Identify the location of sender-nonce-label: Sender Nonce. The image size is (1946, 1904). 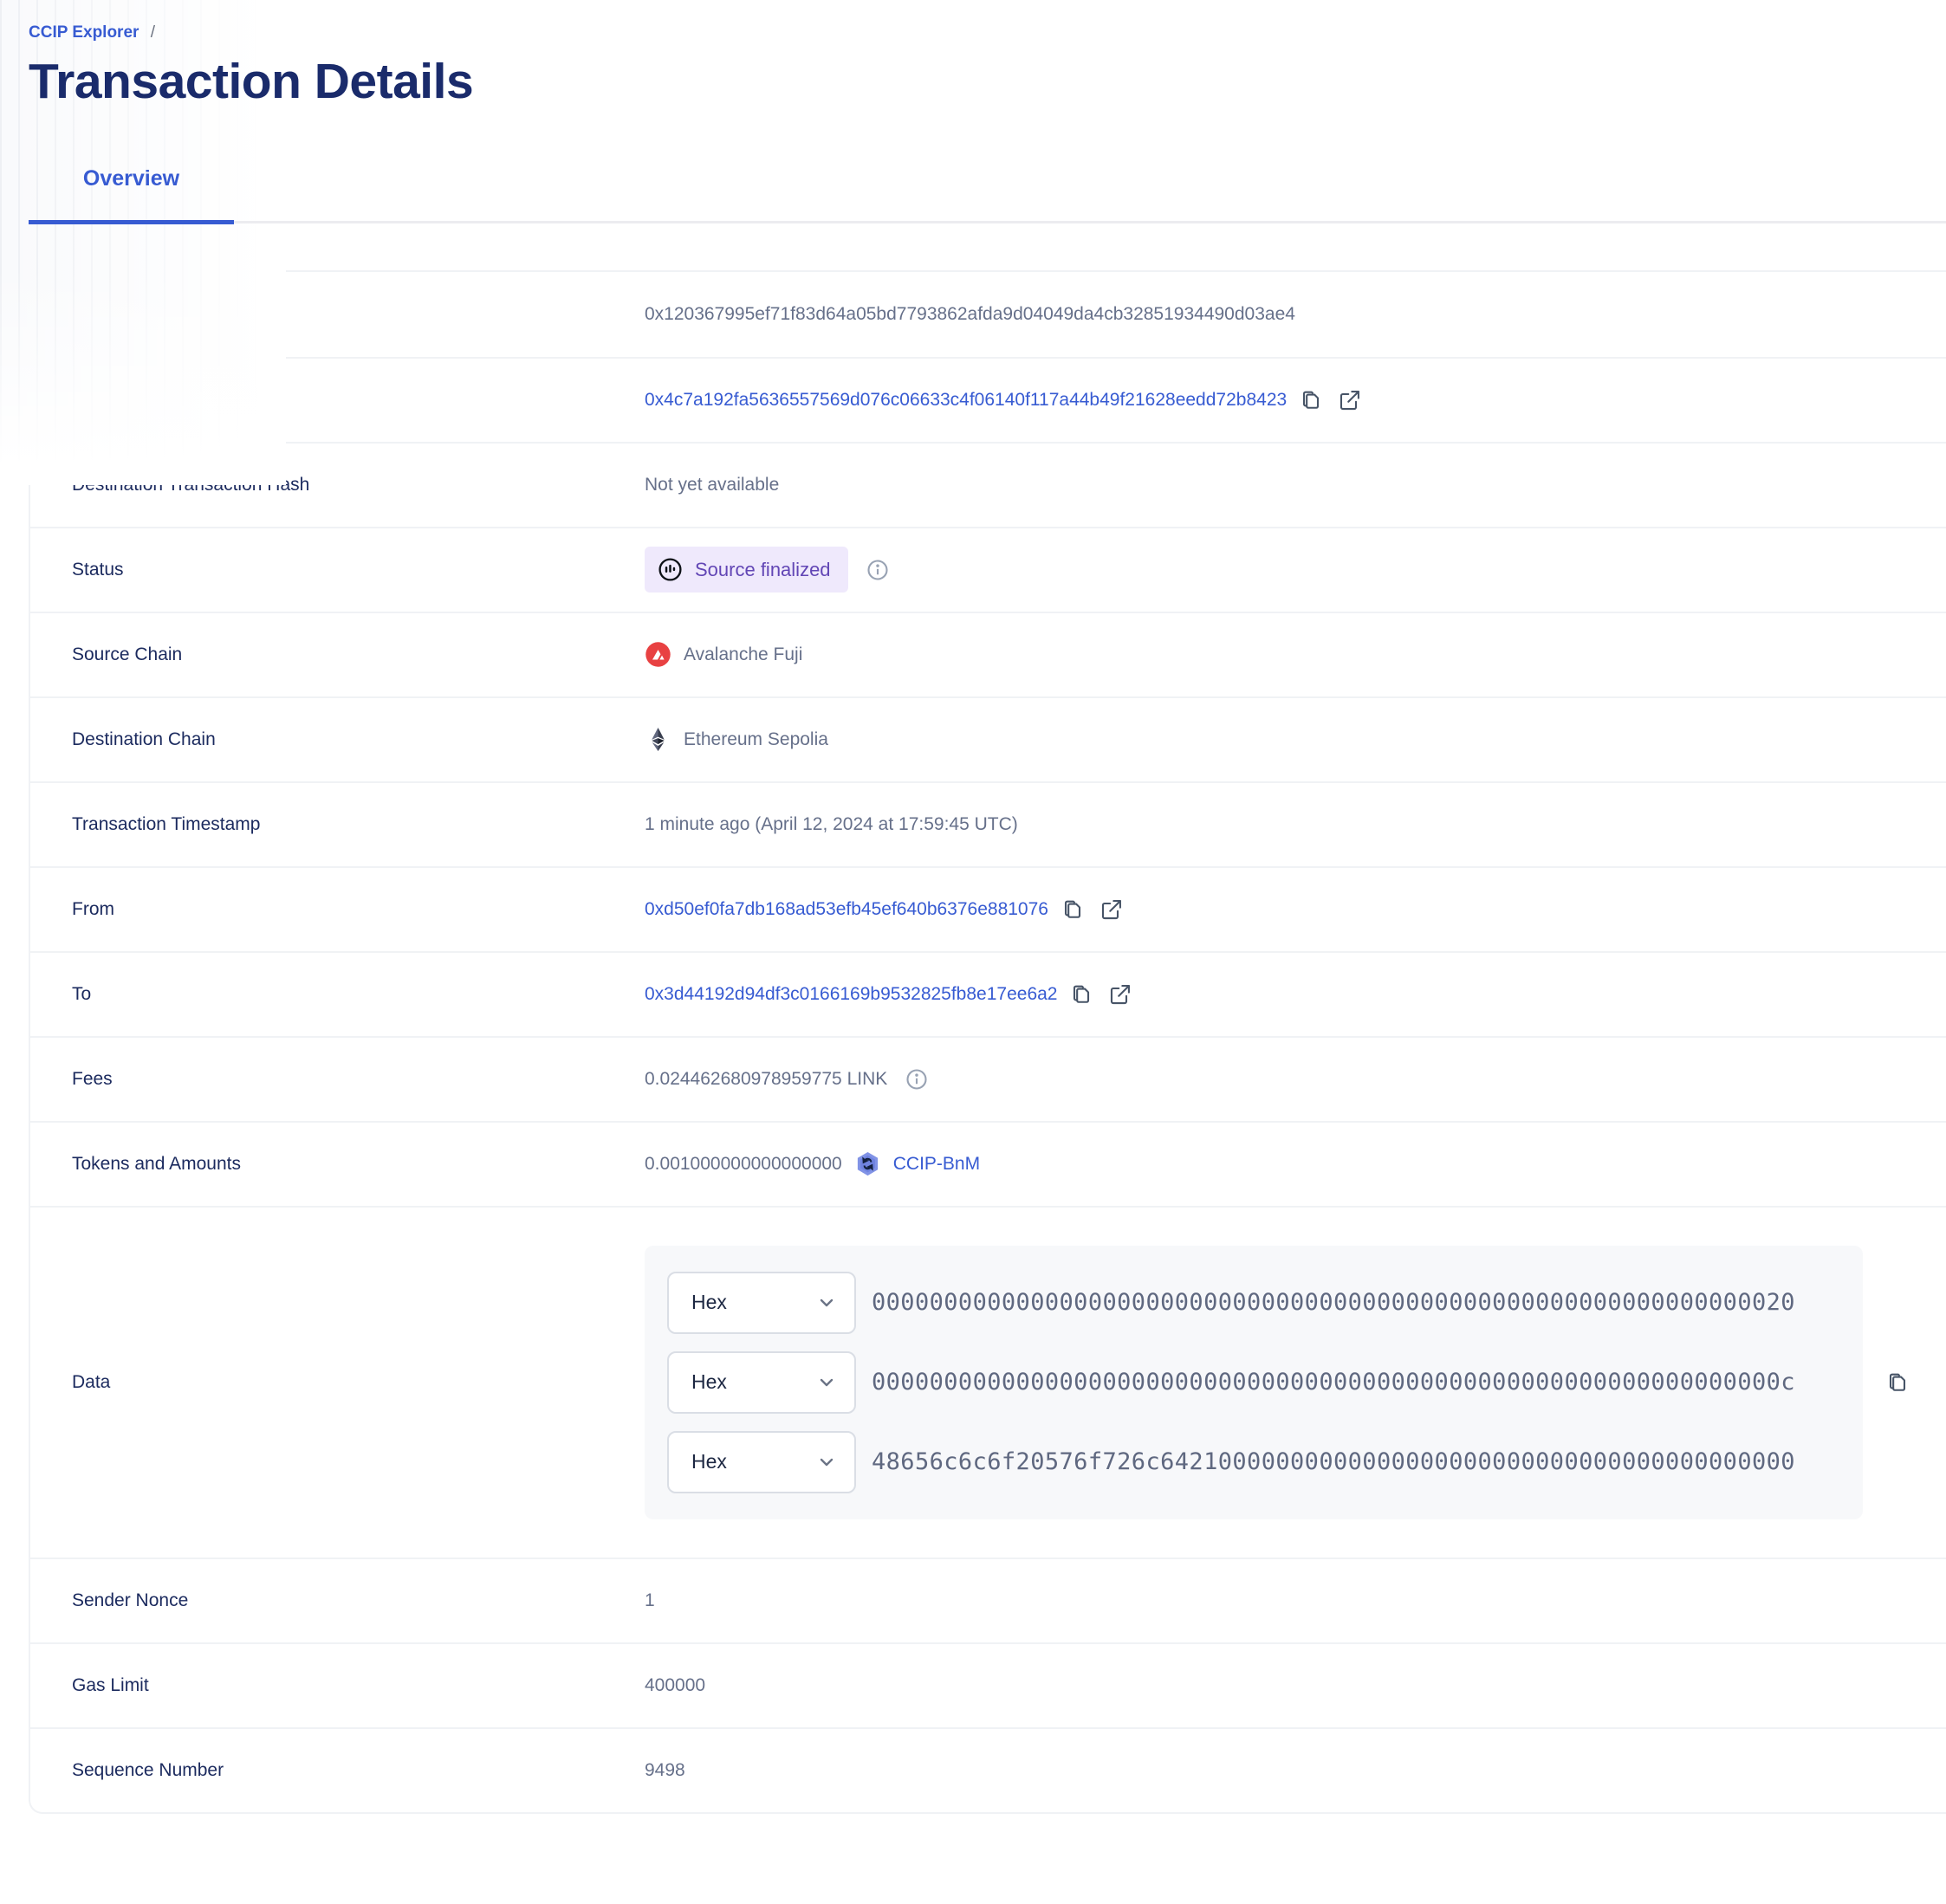
(130, 1600).